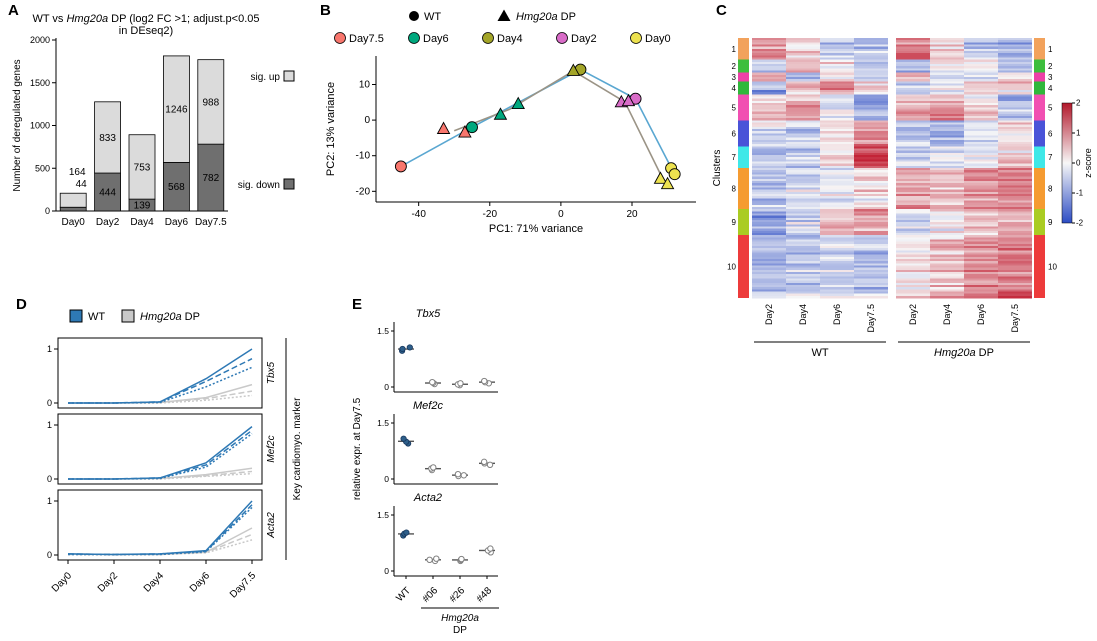  What do you see at coordinates (142, 167) in the screenshot?
I see `bar-value-up: 753` at bounding box center [142, 167].